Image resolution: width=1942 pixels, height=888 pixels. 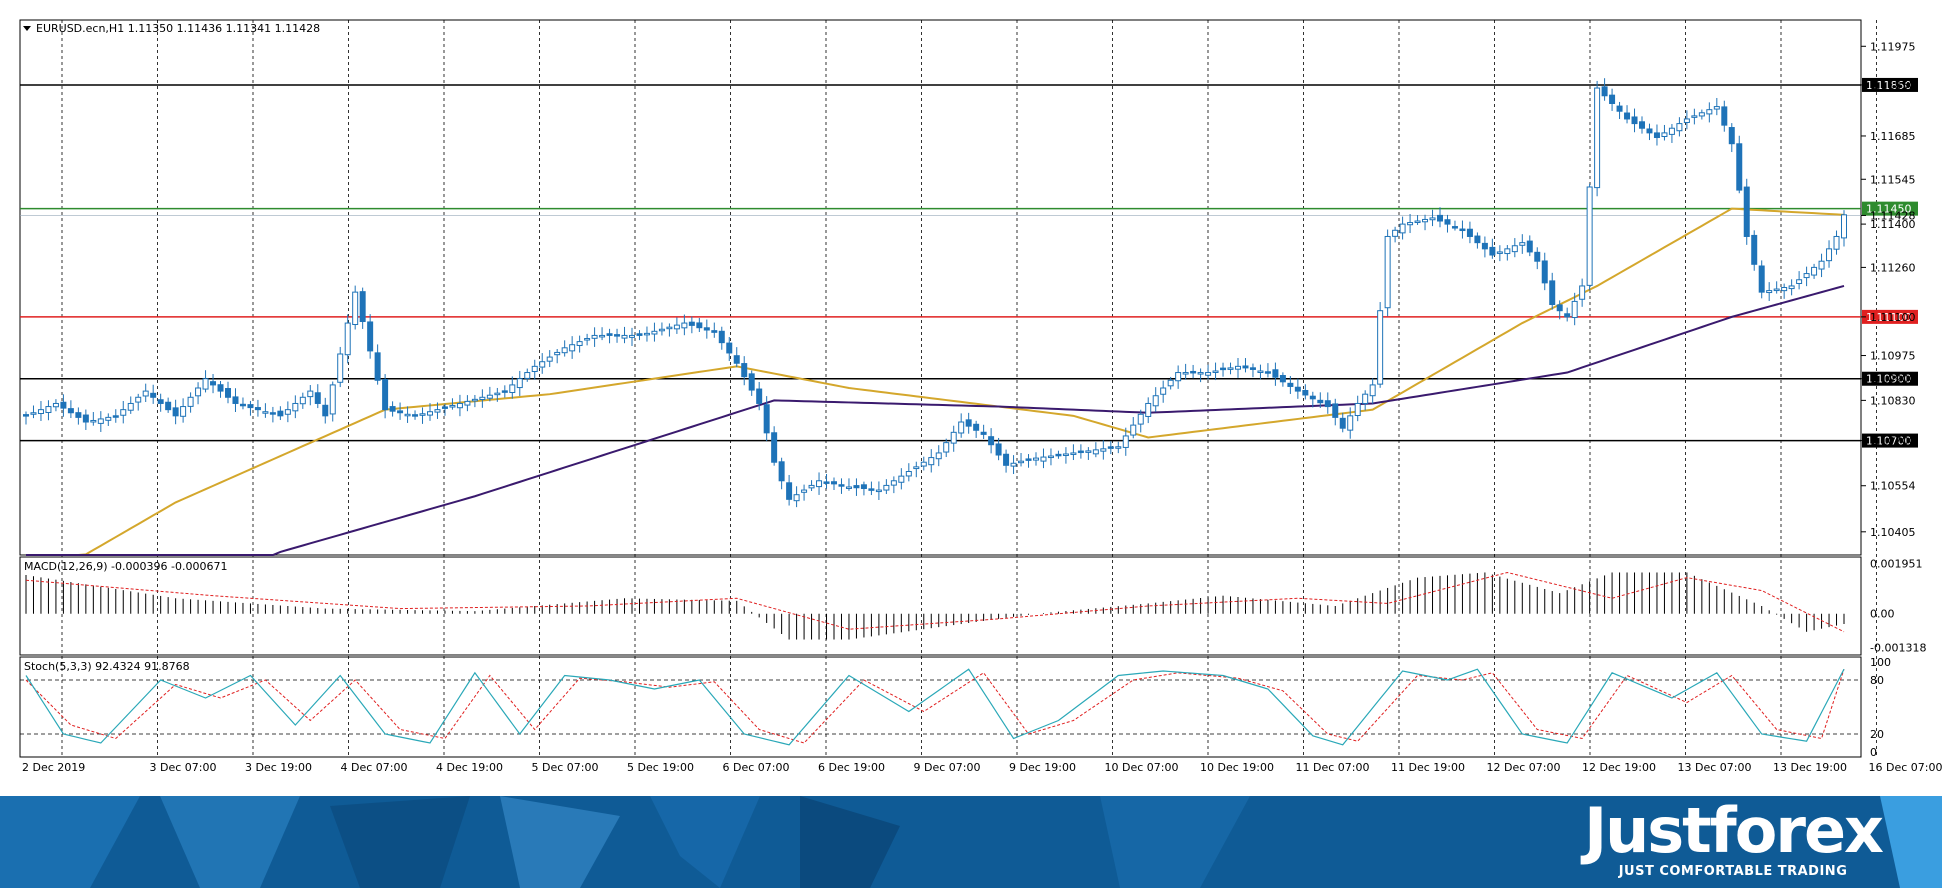 I want to click on x-tick-label: 9 Dec 07:00, so click(x=947, y=767).